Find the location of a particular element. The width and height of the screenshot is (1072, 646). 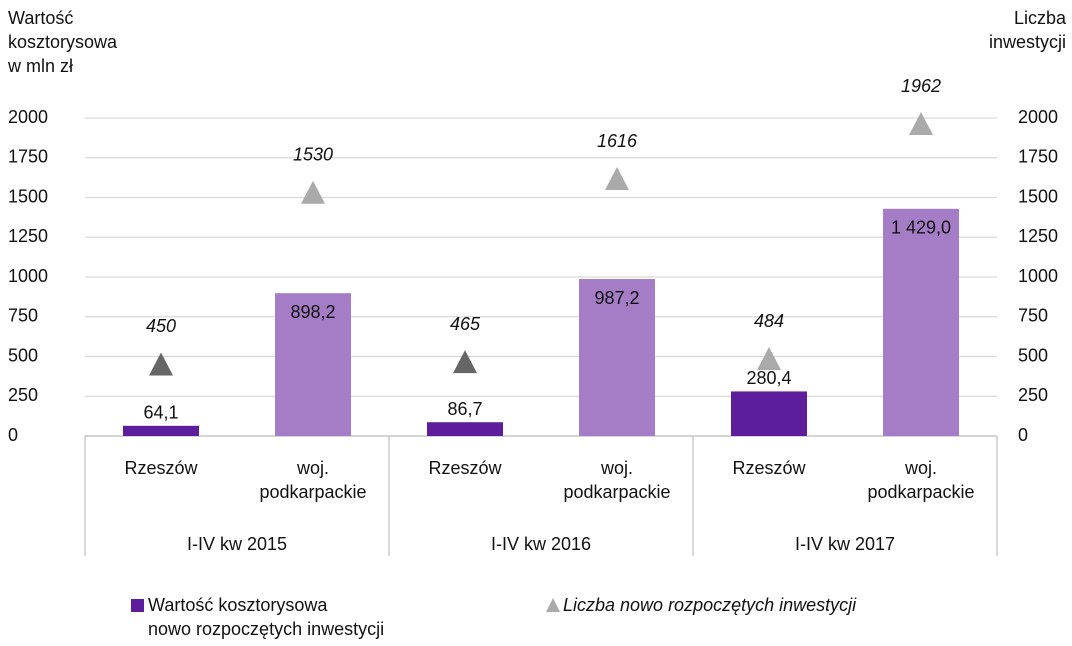

data-label: 1962 is located at coordinates (921, 86).